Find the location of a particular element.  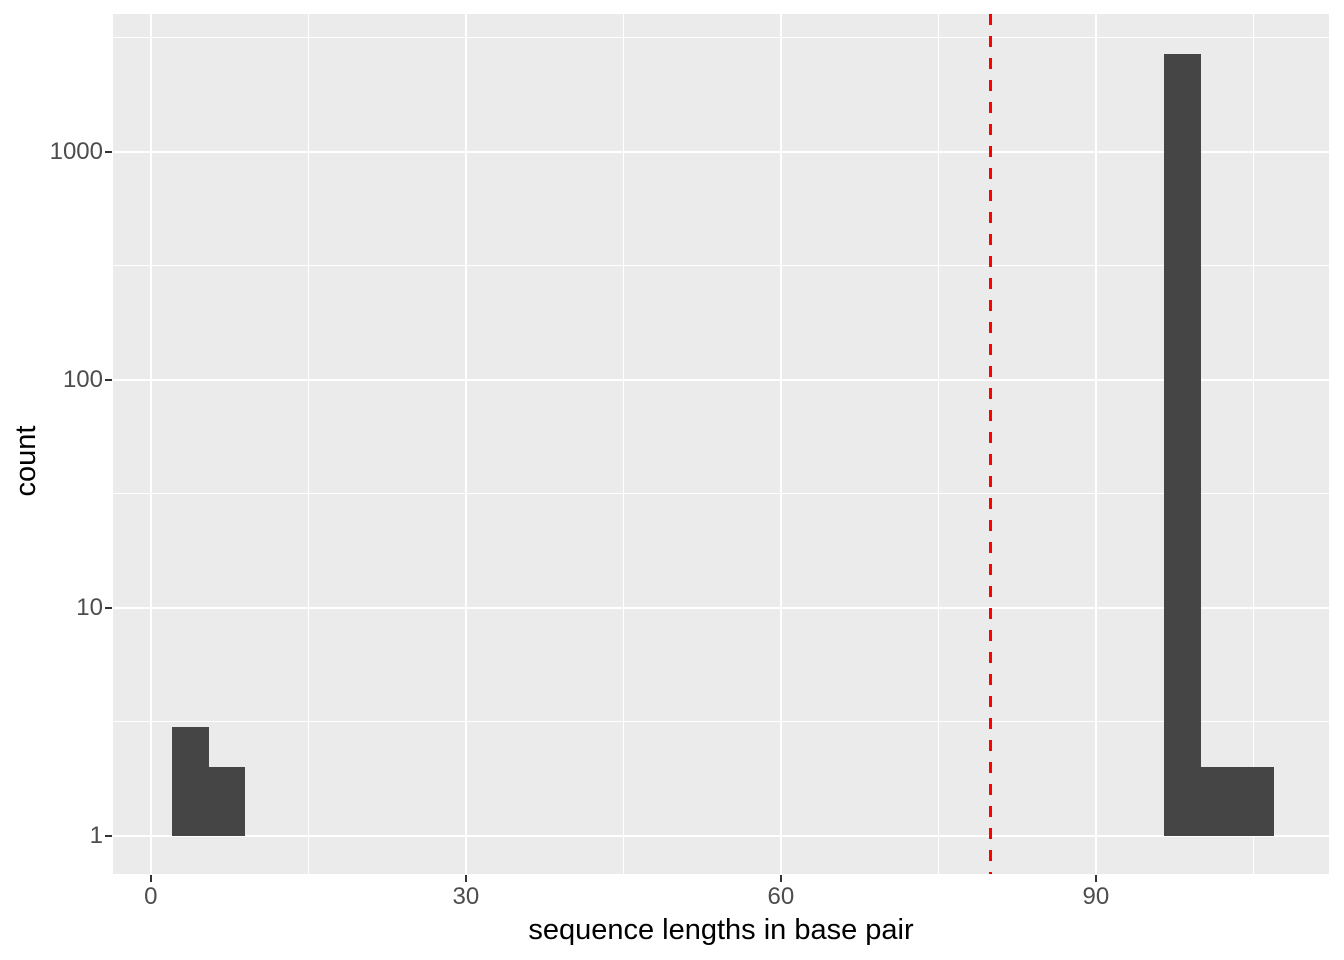

y-tick-label: 100 is located at coordinates (82, 379).